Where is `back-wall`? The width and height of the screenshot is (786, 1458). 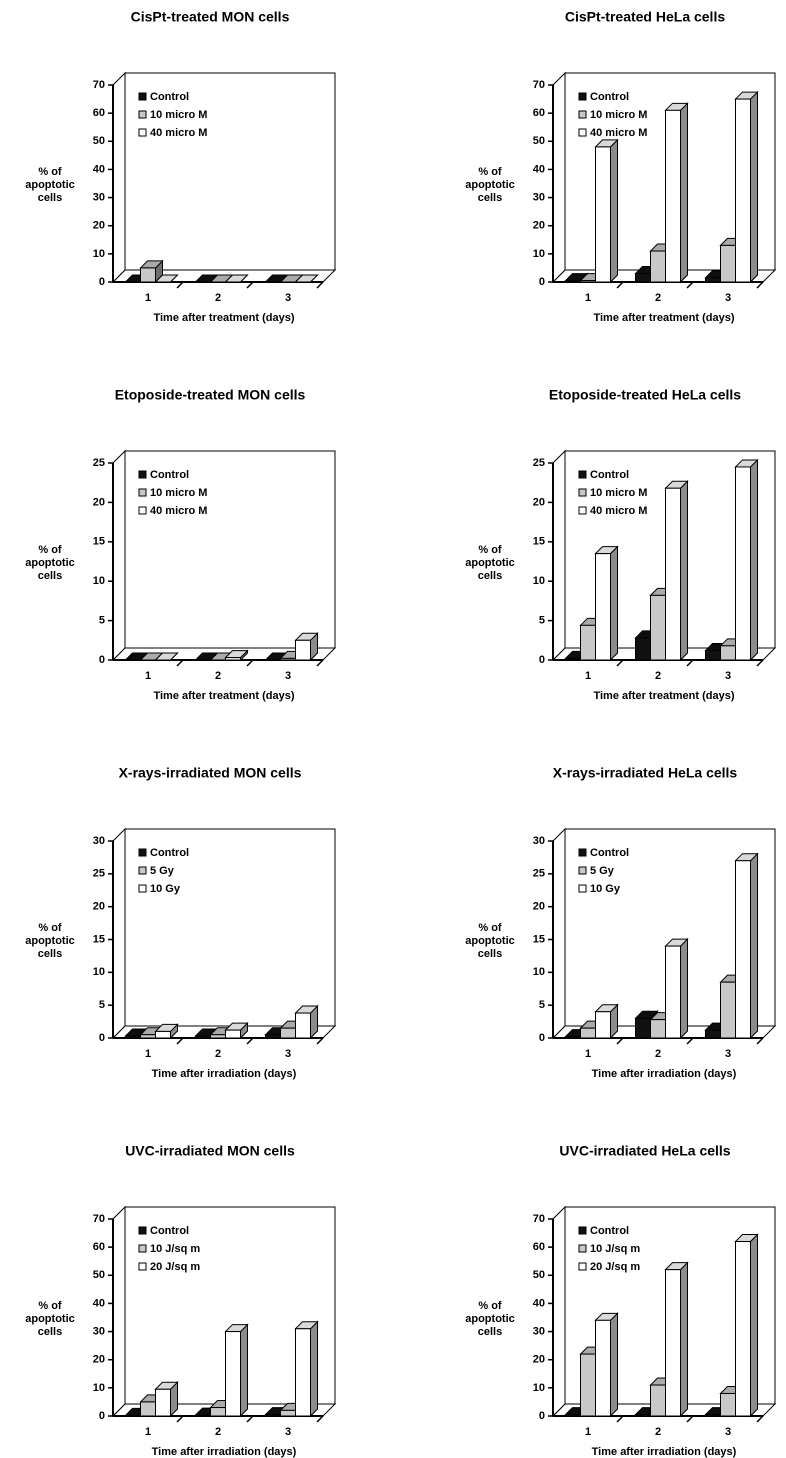
back-wall is located at coordinates (230, 927).